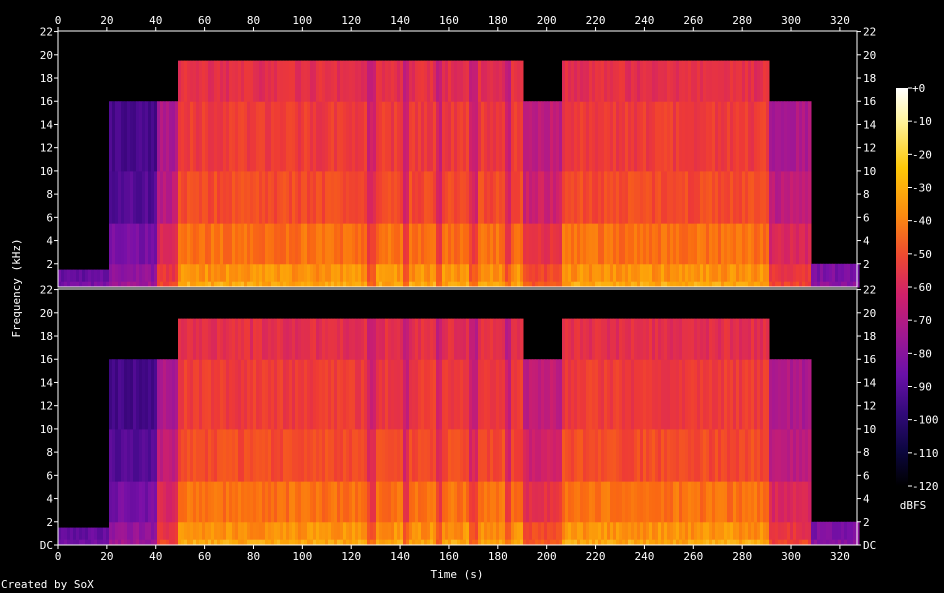 This screenshot has width=944, height=593. Describe the element at coordinates (693, 556) in the screenshot. I see `x-tick-label: 260` at that location.